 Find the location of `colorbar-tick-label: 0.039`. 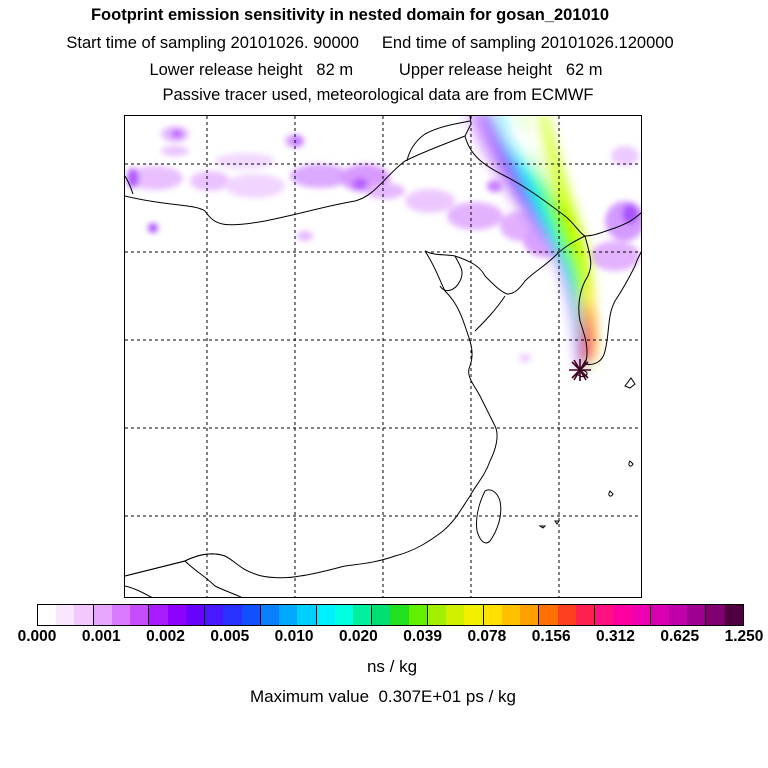

colorbar-tick-label: 0.039 is located at coordinates (423, 636).